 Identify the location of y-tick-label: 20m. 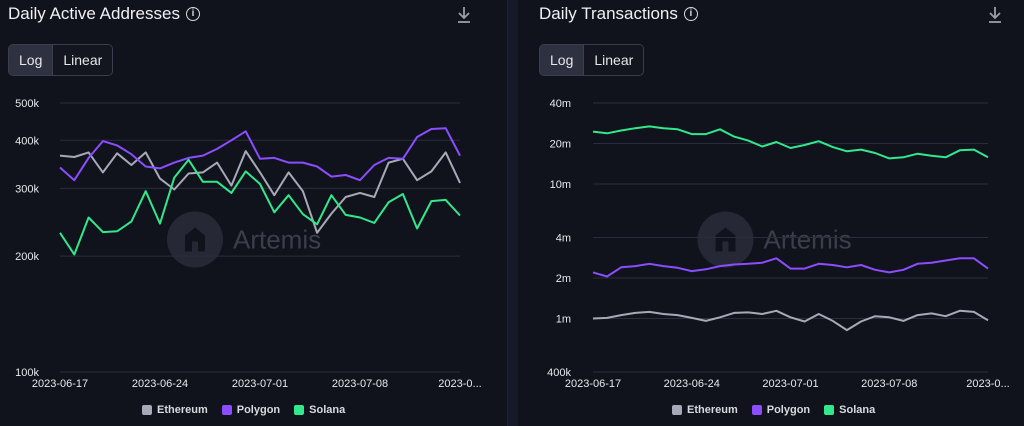
(560, 144).